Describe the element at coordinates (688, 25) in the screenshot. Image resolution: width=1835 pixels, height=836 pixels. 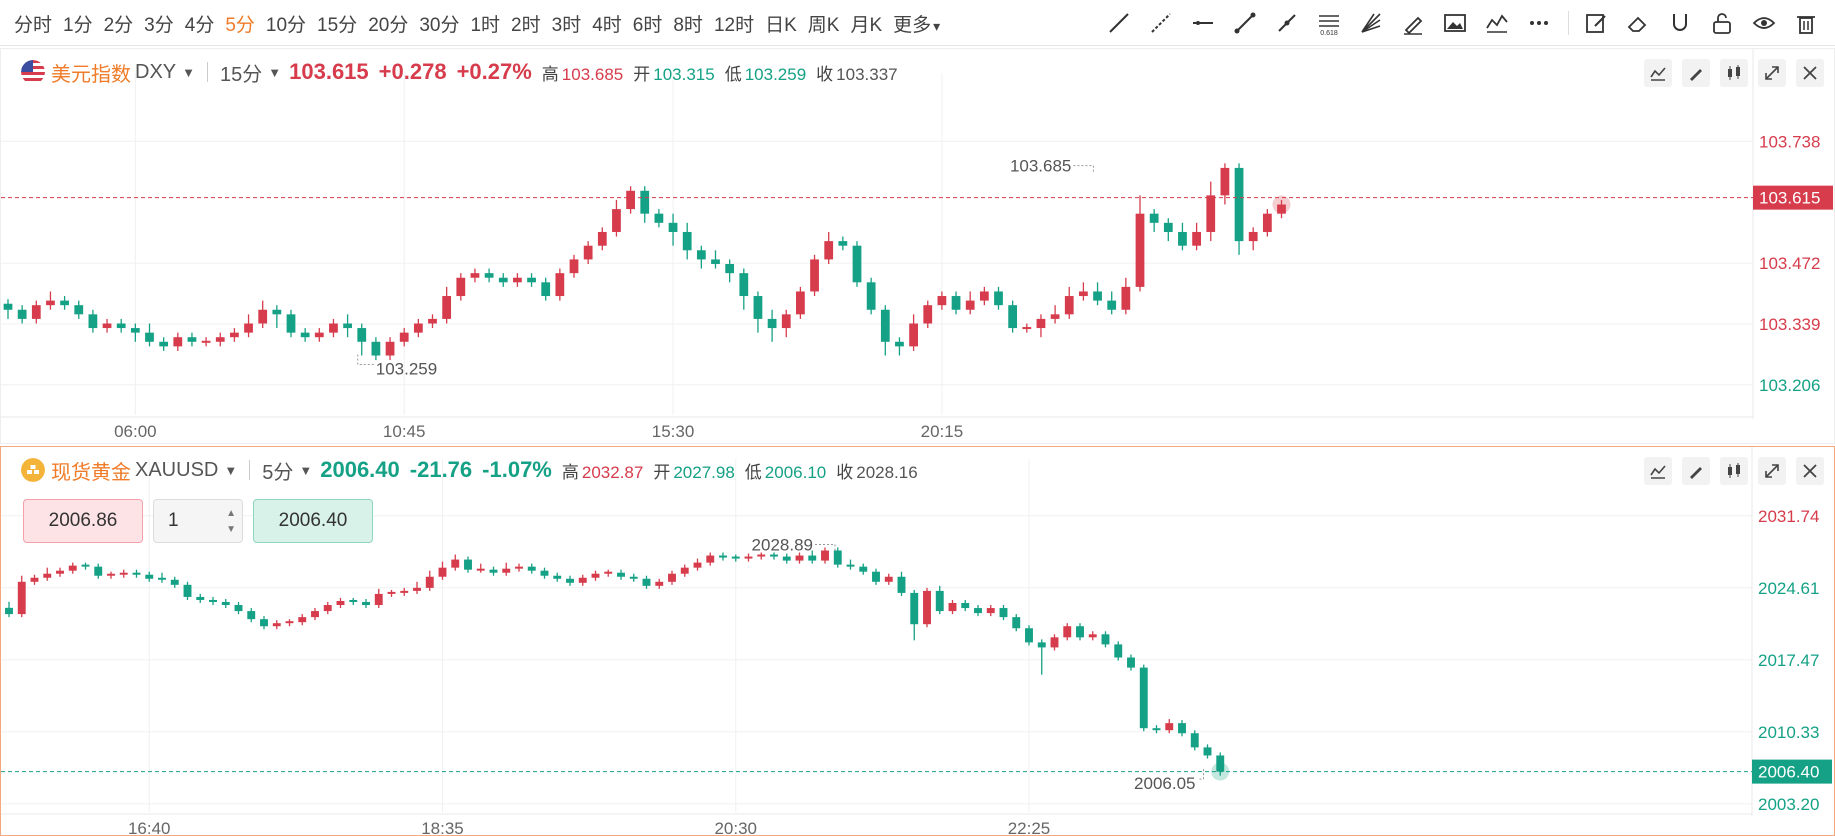
I see `interval-15: 8时` at that location.